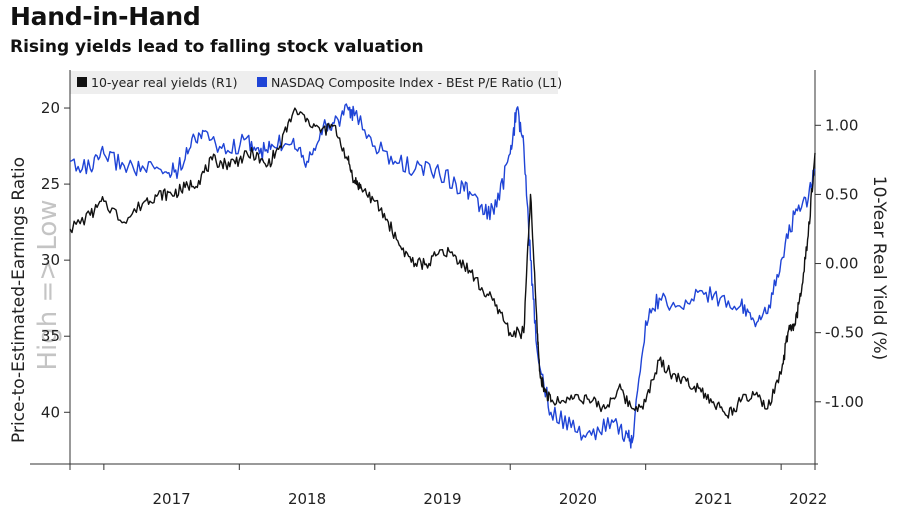 This screenshot has width=900, height=510. What do you see at coordinates (879, 268) in the screenshot?
I see `right-axis-label: 10-Year Real Yield (%)` at bounding box center [879, 268].